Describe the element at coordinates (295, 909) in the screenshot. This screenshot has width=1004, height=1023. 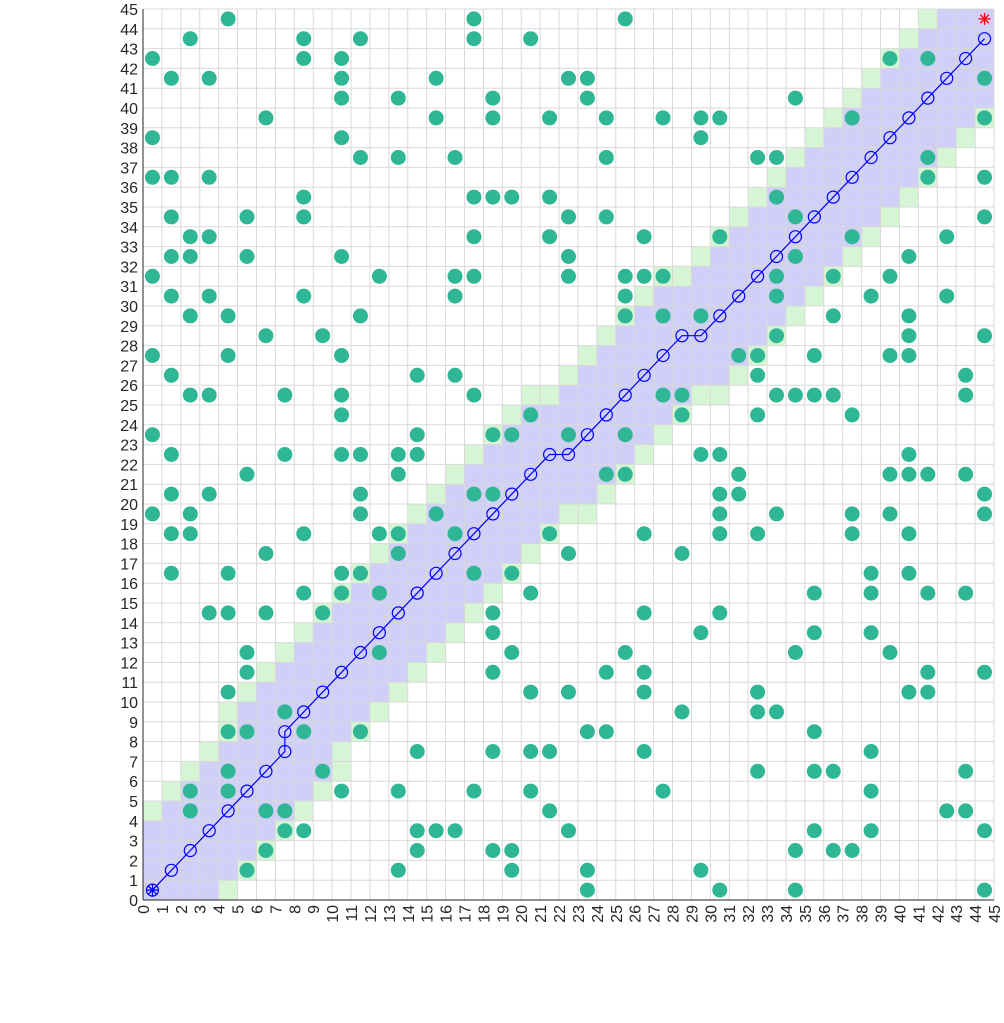
I see `x-tick-label: 8` at that location.